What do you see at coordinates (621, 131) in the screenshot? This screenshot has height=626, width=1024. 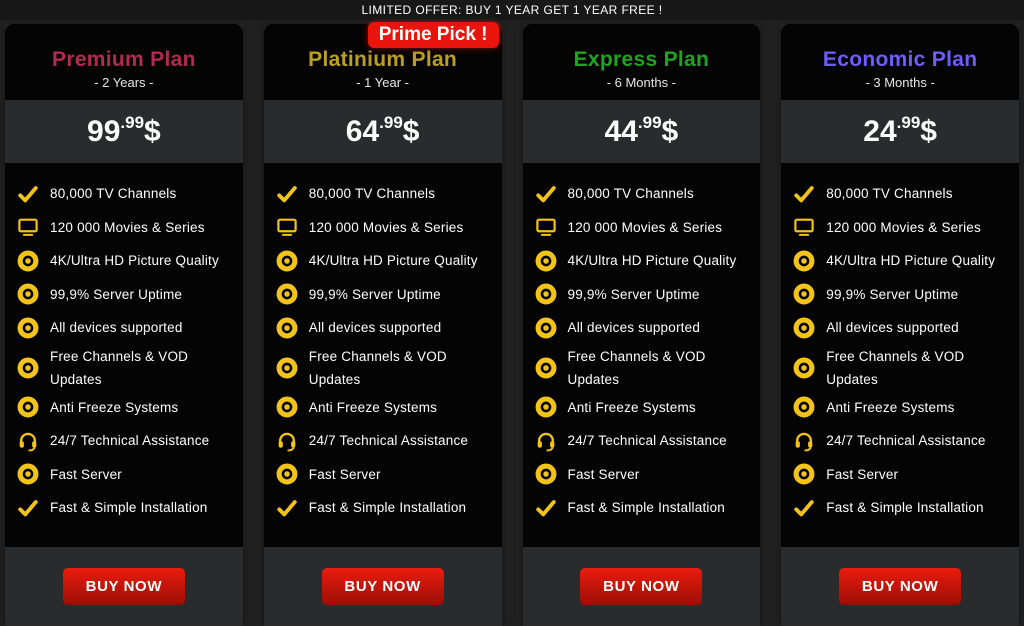 I see `price-amount: 44` at bounding box center [621, 131].